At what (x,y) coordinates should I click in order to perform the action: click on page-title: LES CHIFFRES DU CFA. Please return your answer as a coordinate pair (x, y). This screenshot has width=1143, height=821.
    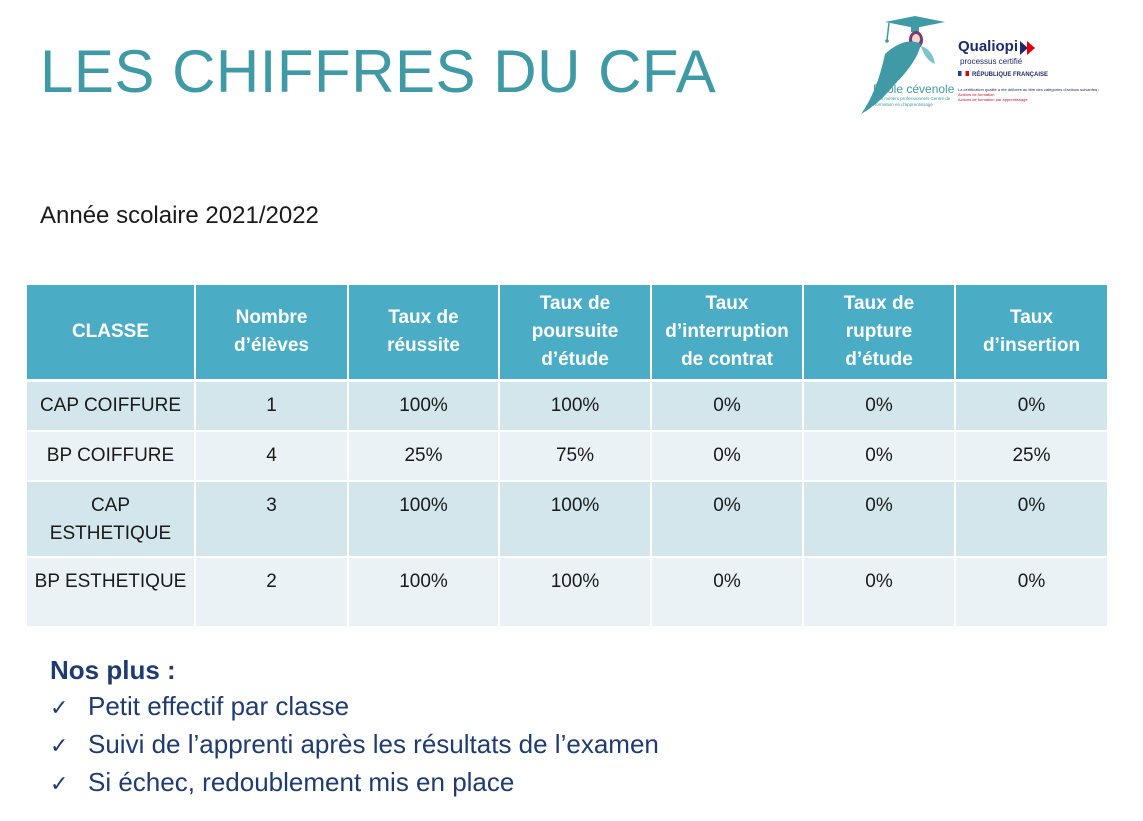
    Looking at the image, I should click on (378, 71).